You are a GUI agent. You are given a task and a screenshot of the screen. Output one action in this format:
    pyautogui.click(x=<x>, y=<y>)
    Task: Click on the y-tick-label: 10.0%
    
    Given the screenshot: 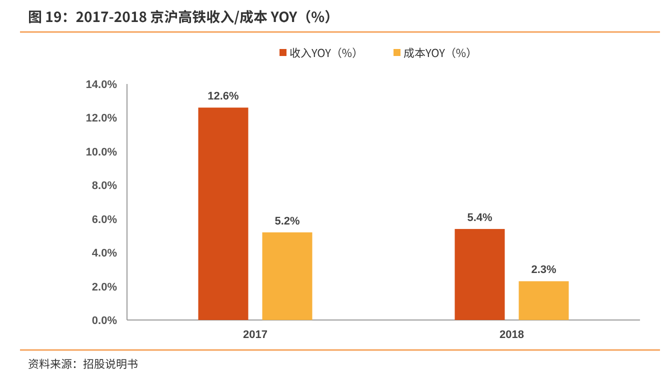 What is the action you would take?
    pyautogui.click(x=102, y=152)
    